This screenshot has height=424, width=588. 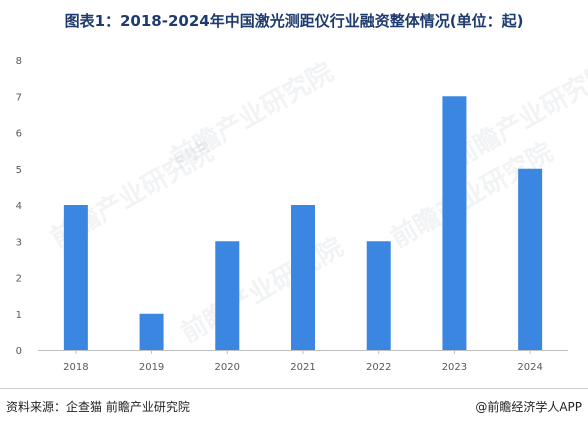 I want to click on source-note: 资料来源：企查猫 前瞻产业研究院, so click(x=98, y=407).